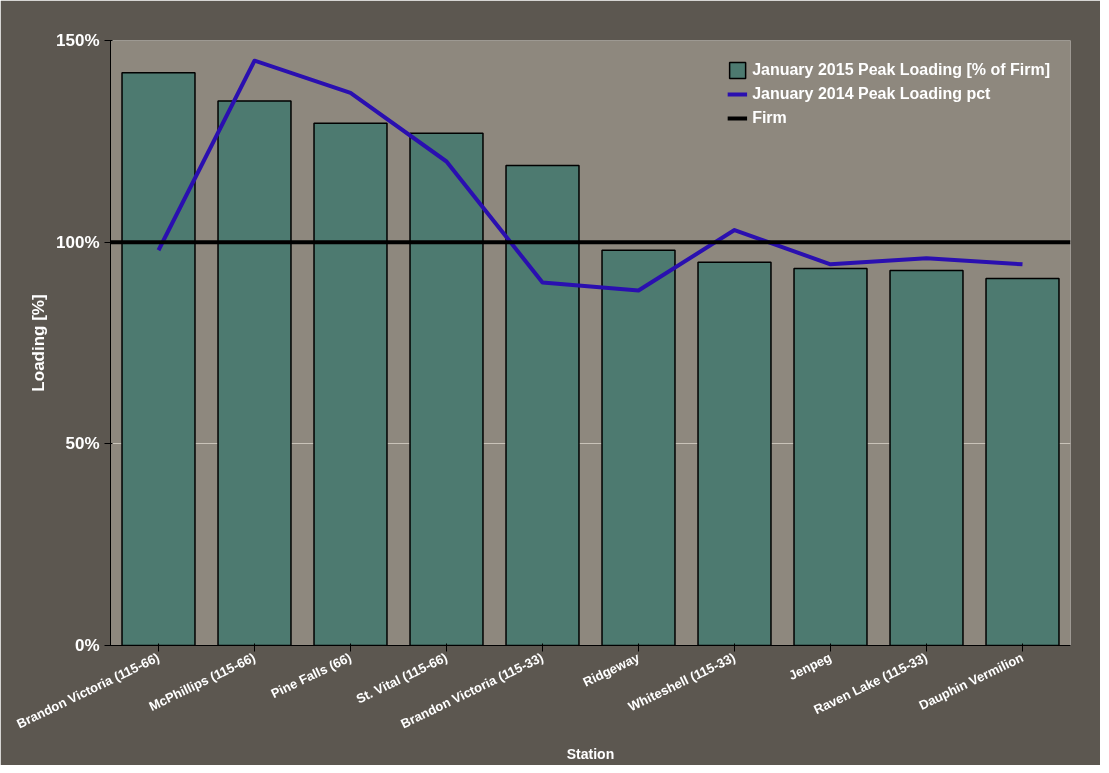 The image size is (1109, 773). I want to click on y-tick-label: 100%, so click(78, 242).